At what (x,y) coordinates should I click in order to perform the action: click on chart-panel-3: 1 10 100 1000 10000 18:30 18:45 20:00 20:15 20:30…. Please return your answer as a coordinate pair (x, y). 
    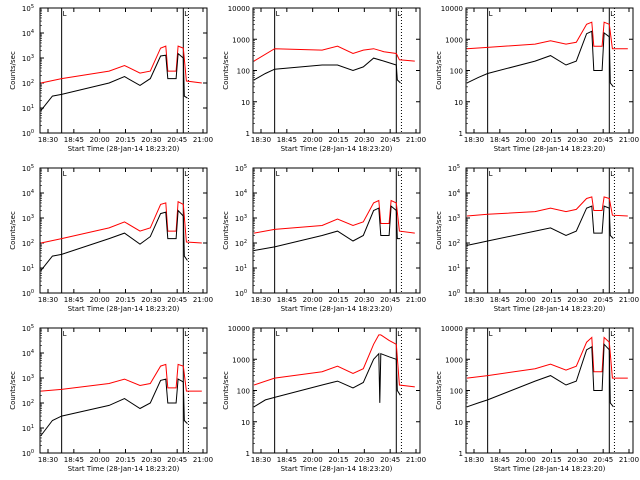
    Looking at the image, I should click on (537, 79).